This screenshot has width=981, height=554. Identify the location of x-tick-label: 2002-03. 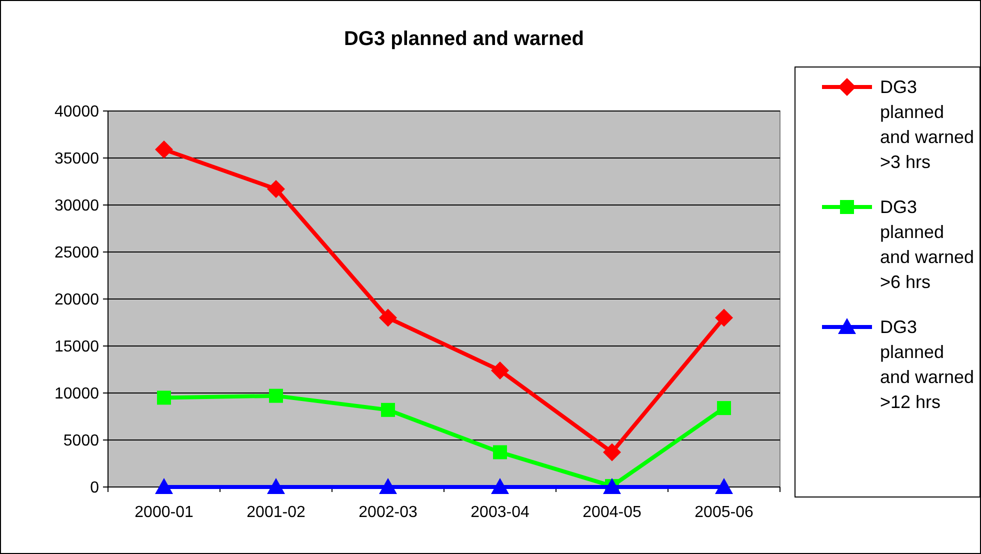
(388, 512).